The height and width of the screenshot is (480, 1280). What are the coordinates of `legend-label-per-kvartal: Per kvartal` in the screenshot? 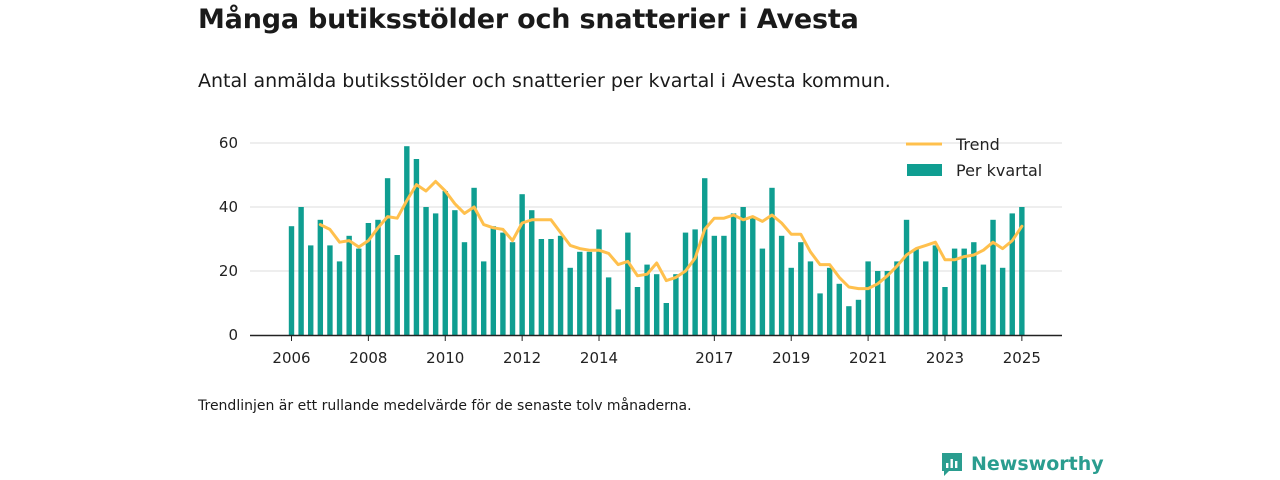 It's located at (999, 170).